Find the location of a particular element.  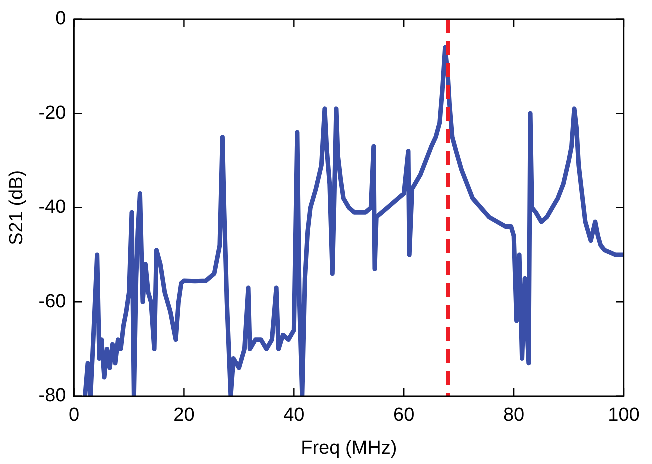

y-tick-label: -20 is located at coordinates (52, 113).